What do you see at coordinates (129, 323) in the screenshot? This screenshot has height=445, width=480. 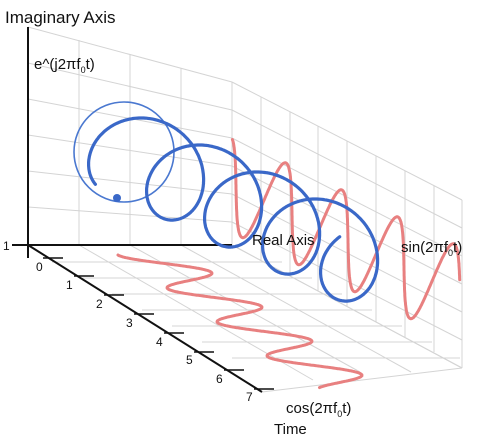 I see `time-tick-label: 3` at bounding box center [129, 323].